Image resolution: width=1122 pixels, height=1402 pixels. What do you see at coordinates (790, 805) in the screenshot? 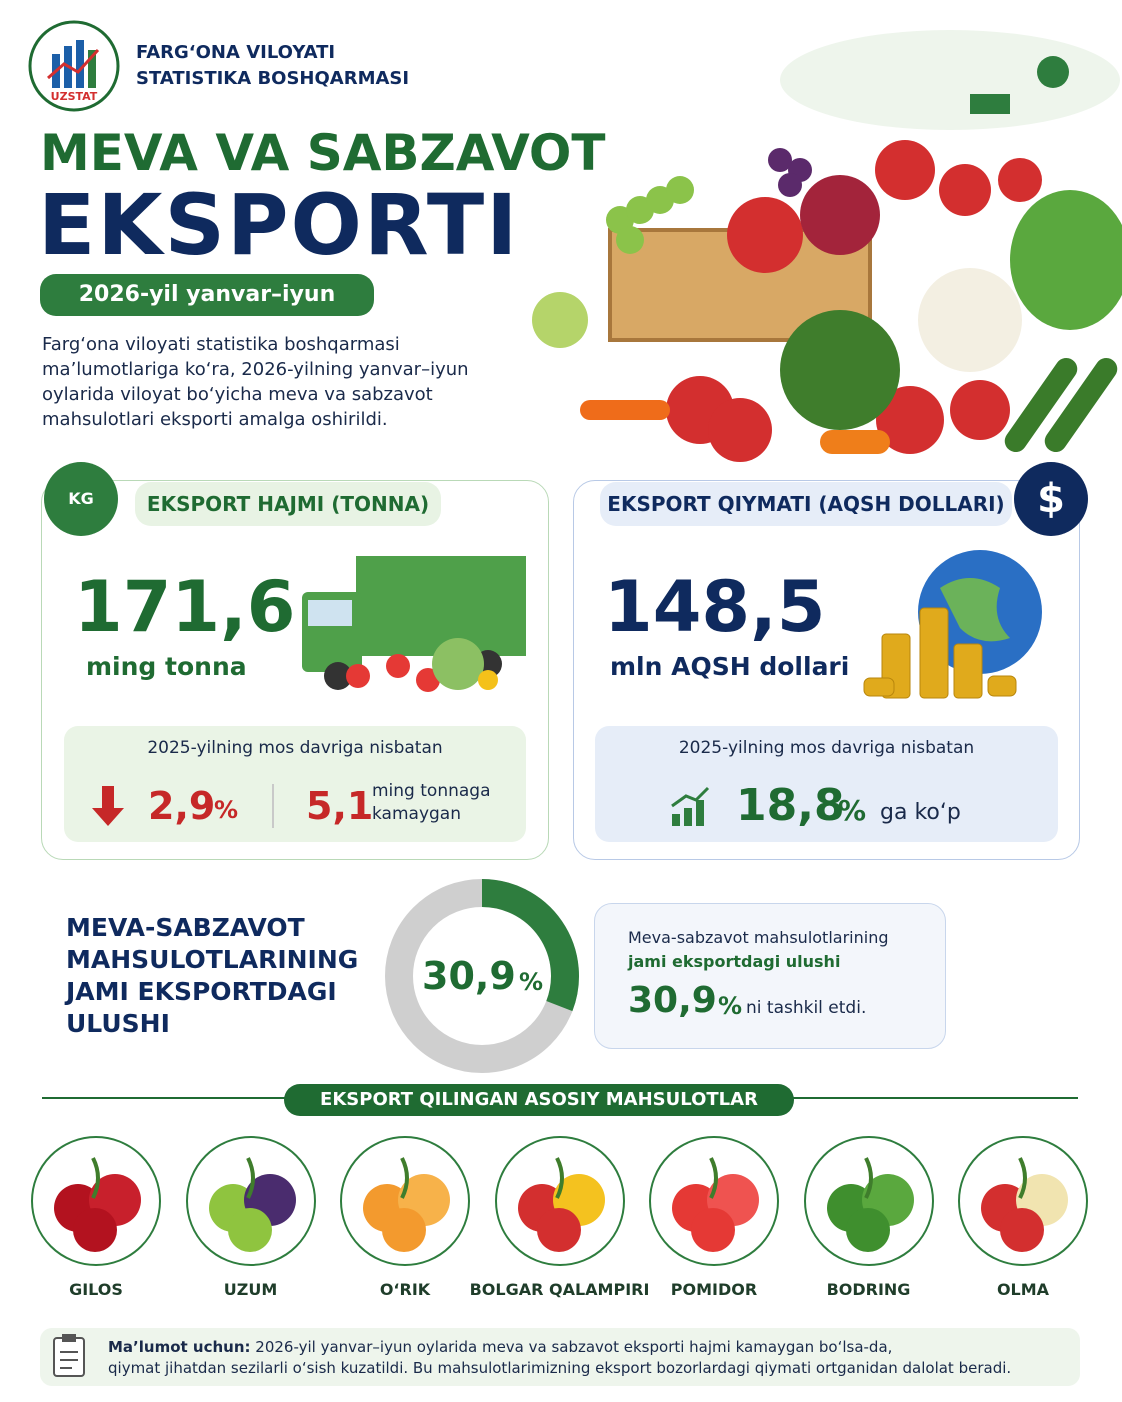
I see `change: 18,8` at bounding box center [790, 805].